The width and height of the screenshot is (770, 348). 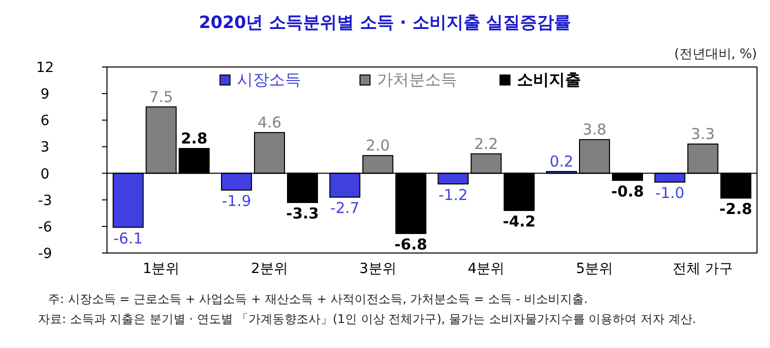 I want to click on data-label: 7.5, so click(x=161, y=97).